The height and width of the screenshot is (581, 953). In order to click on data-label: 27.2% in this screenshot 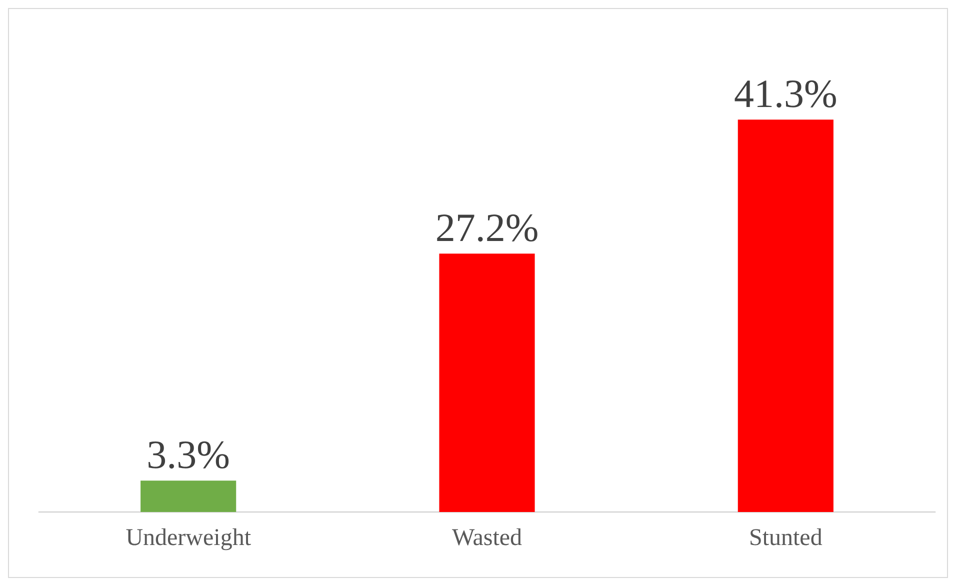, I will do `click(487, 227)`.